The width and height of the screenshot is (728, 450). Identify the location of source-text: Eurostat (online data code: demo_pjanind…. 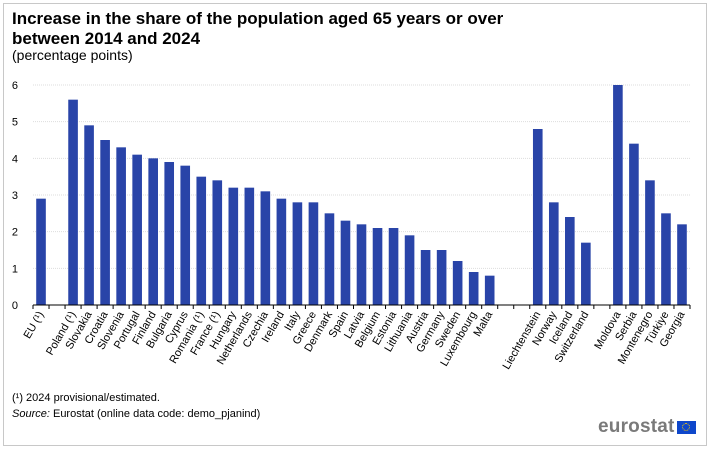
(155, 414).